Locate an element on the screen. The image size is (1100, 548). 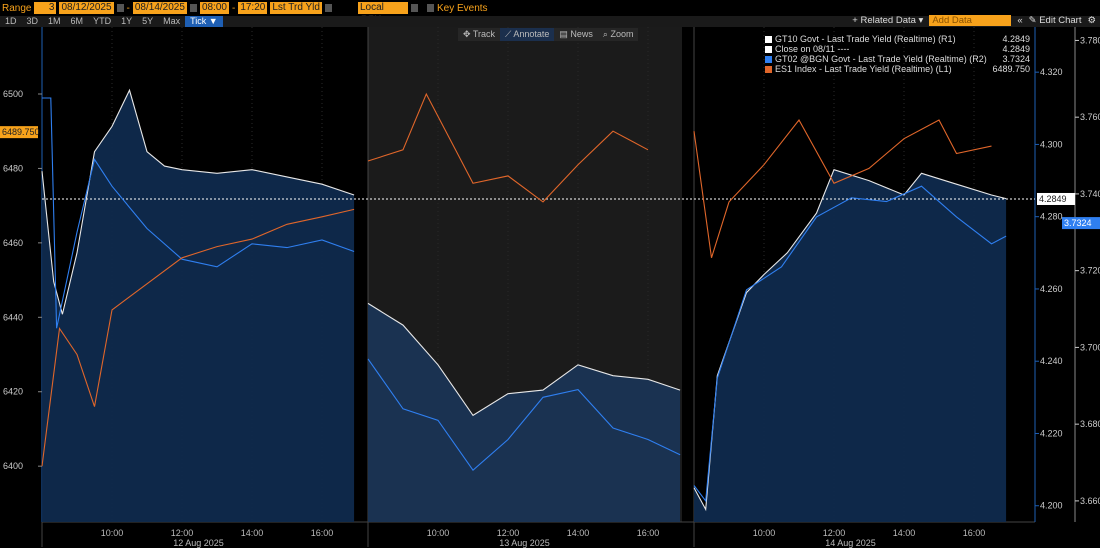
gt02-last-label-bg is located at coordinates (1081, 223).